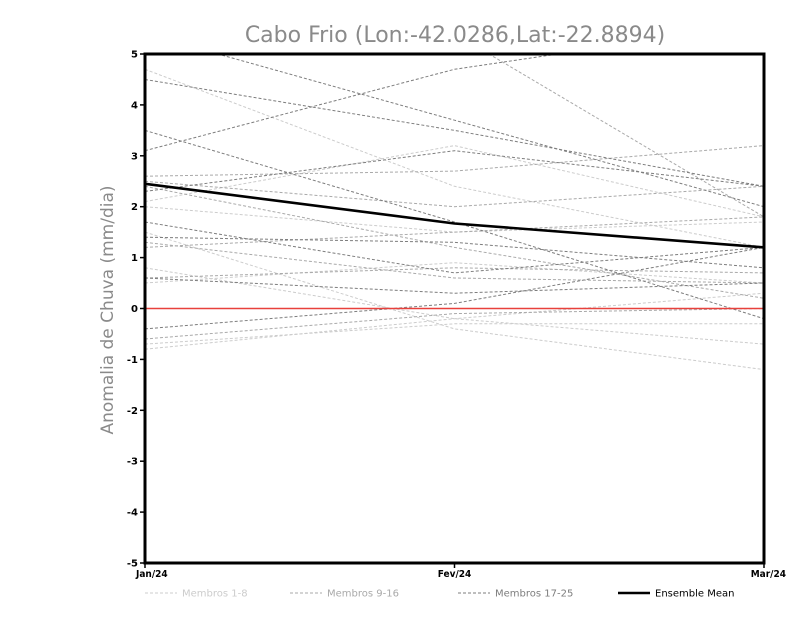 The height and width of the screenshot is (618, 800). What do you see at coordinates (455, 35) in the screenshot?
I see `chart-title: Cabo Frio (Lon:-42.0286,Lat:-22.8894)` at bounding box center [455, 35].